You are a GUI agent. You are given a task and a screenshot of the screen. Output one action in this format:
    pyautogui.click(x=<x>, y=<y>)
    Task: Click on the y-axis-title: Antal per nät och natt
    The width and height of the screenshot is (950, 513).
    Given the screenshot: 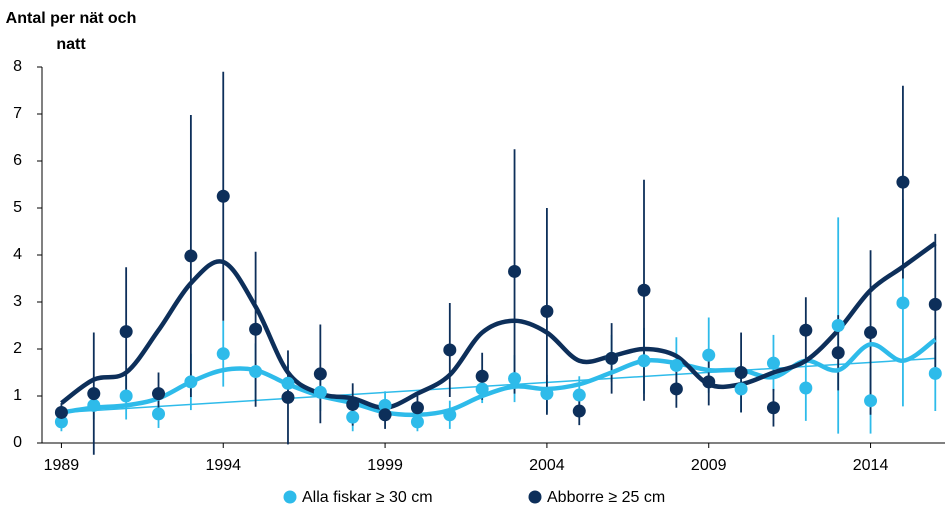 What is the action you would take?
    pyautogui.click(x=71, y=31)
    